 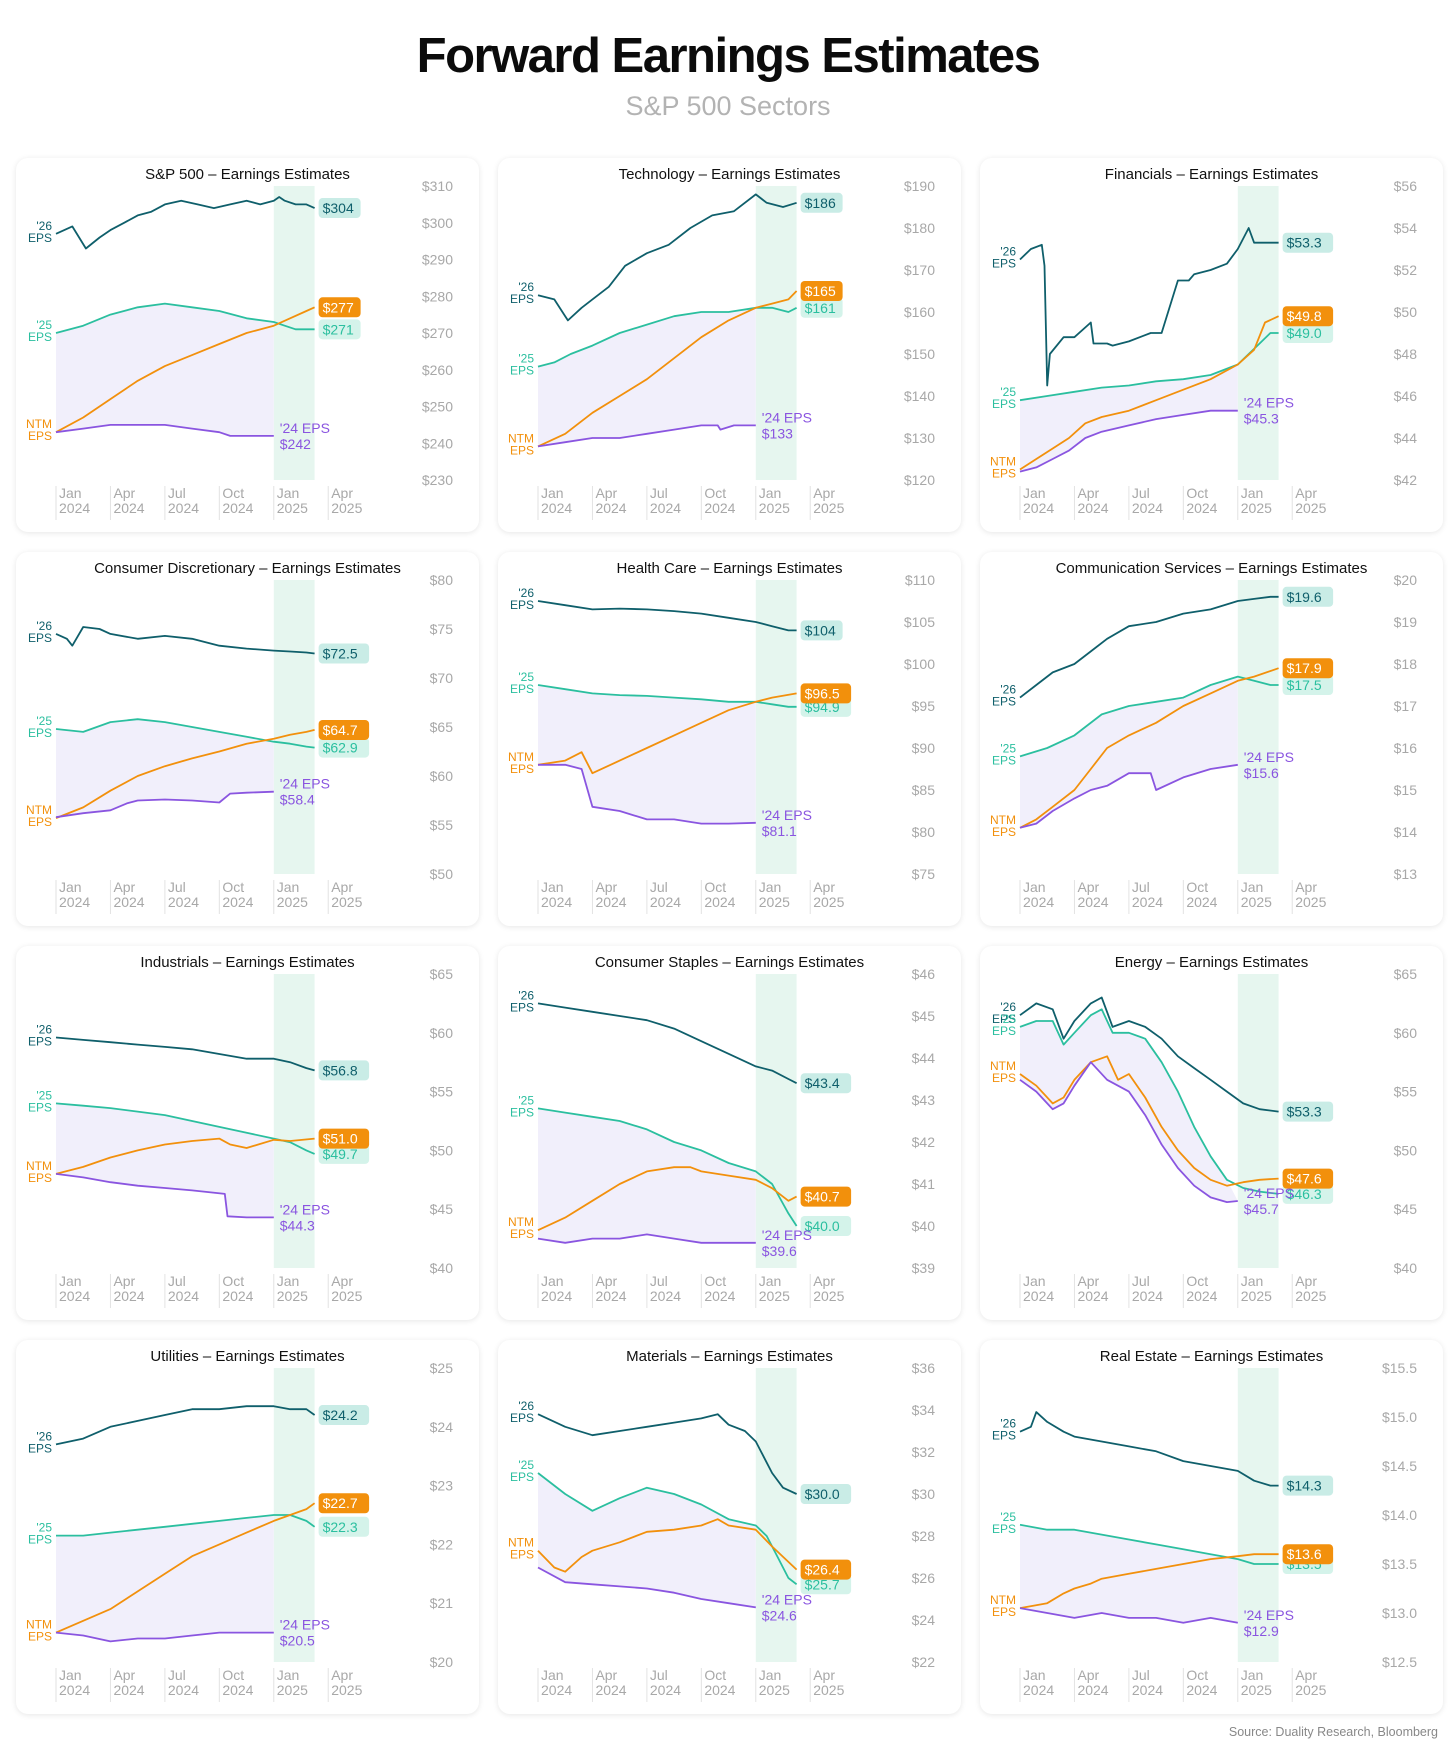 What do you see at coordinates (297, 1641) in the screenshot?
I see `value-label: $20.5` at bounding box center [297, 1641].